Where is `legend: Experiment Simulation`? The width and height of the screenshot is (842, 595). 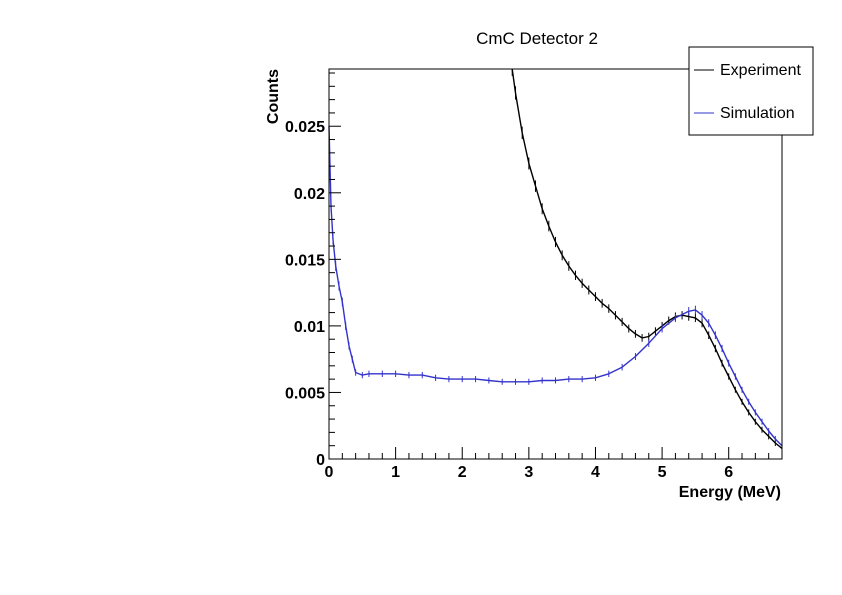 legend: Experiment Simulation is located at coordinates (751, 91).